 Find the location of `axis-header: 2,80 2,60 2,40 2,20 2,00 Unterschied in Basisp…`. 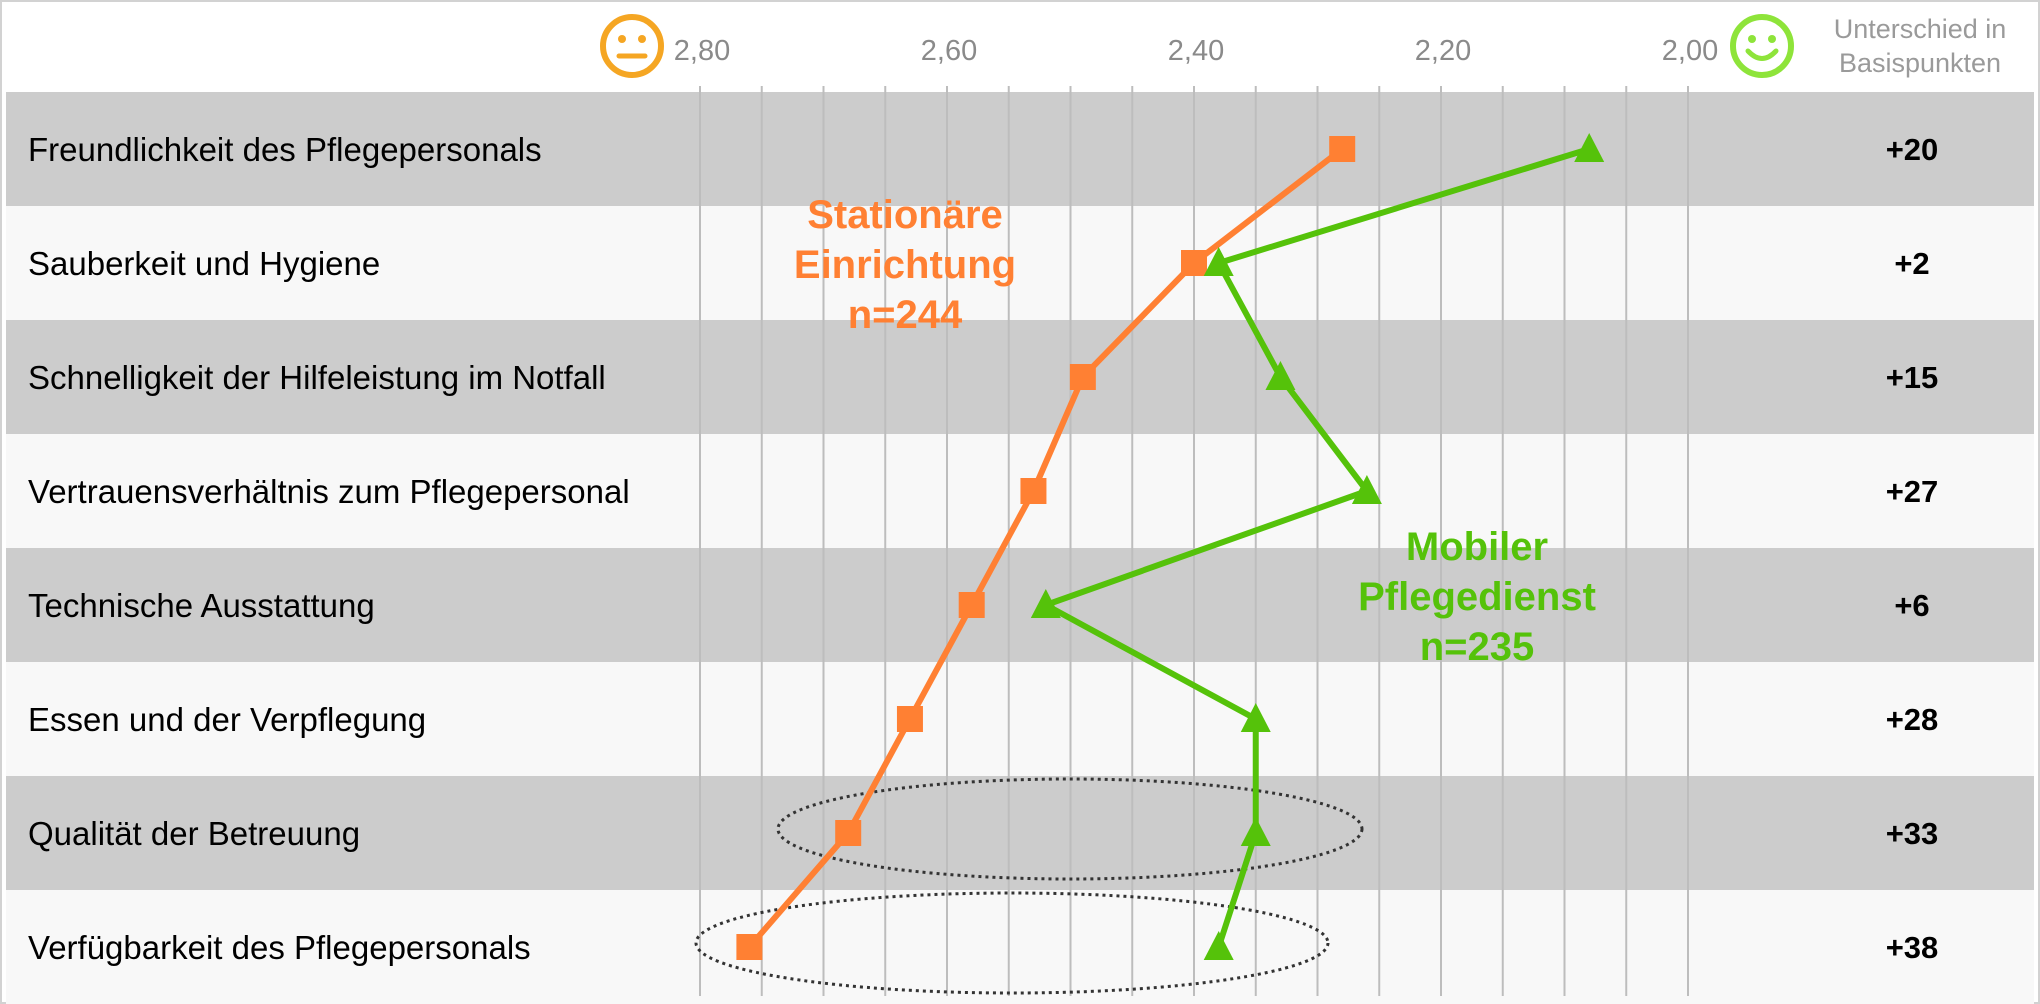

axis-header: 2,80 2,60 2,40 2,20 2,00 Unterschied in Basisp… is located at coordinates (1303, 46).